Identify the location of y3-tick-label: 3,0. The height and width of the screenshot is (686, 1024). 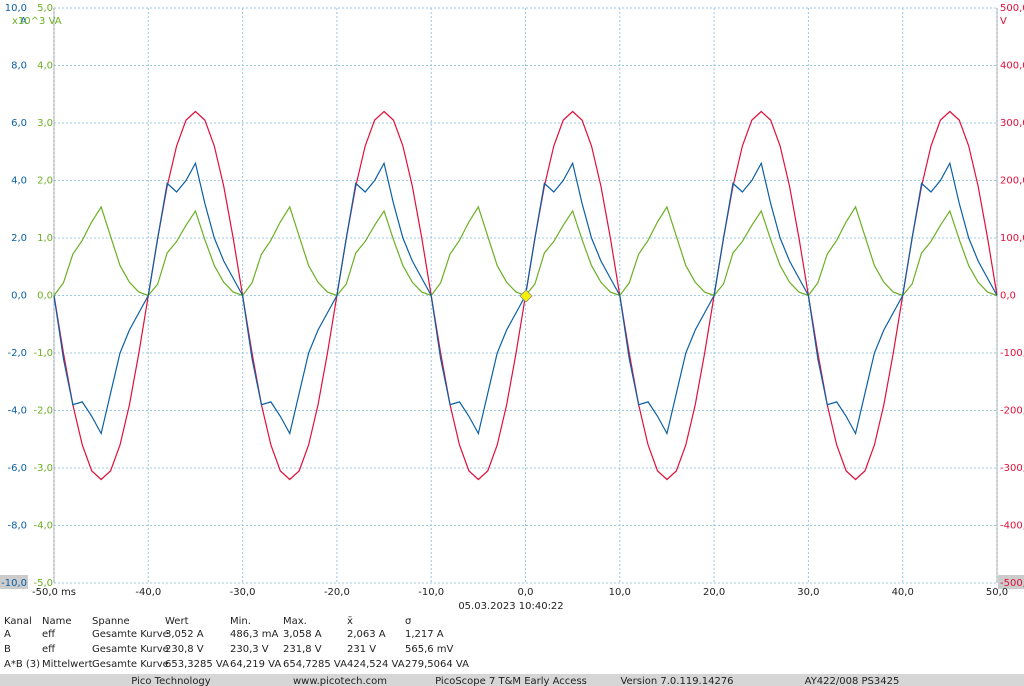
(45, 123).